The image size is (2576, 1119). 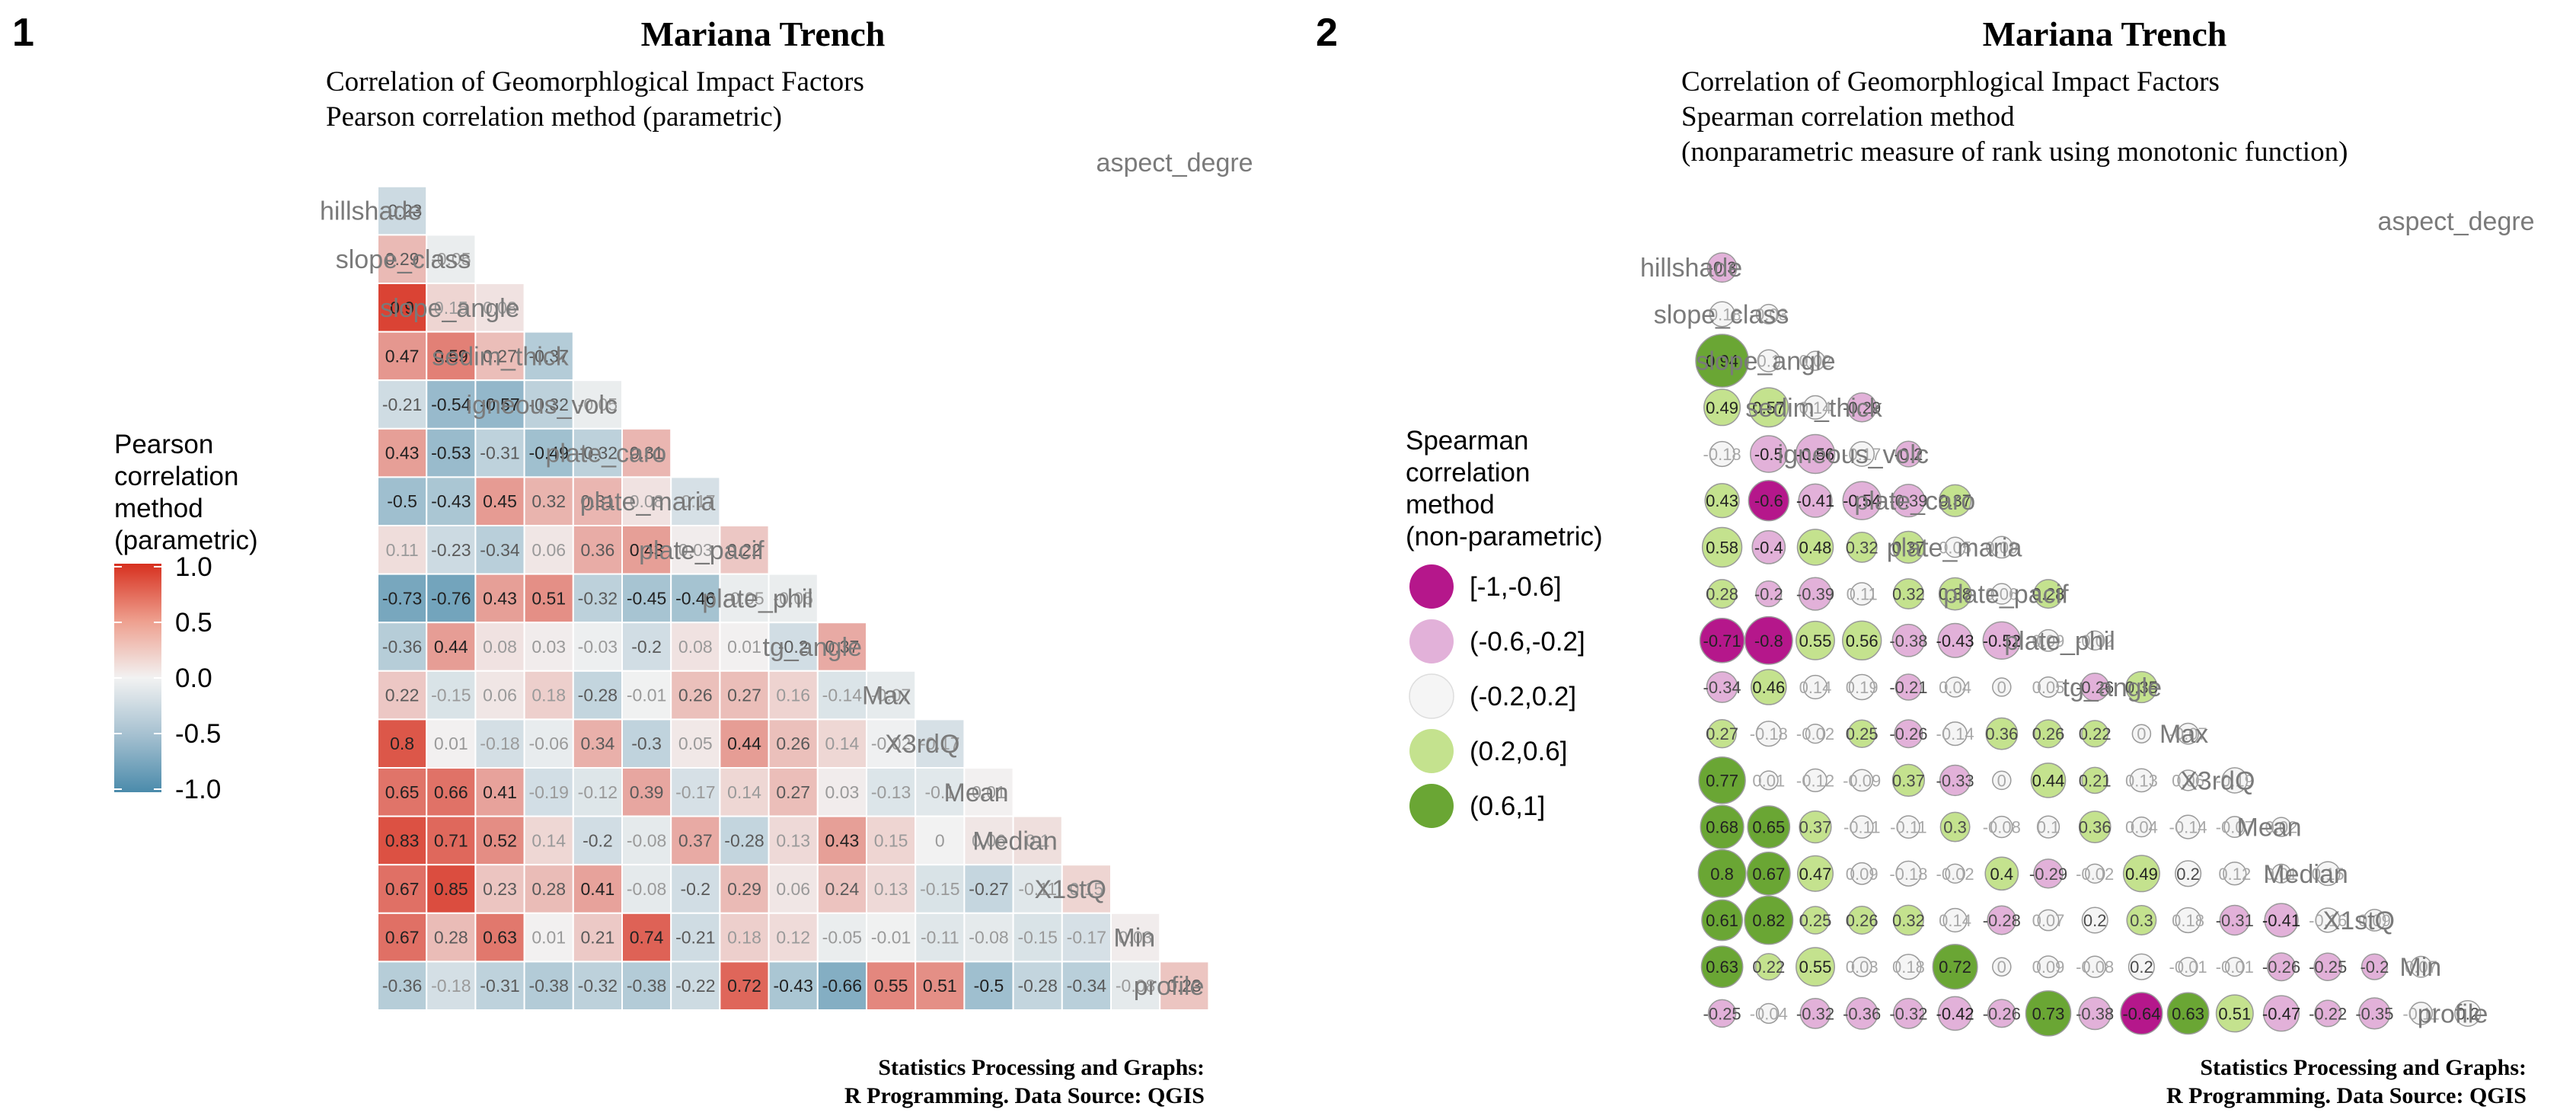 I want to click on cell-value-label: -0.05, so click(x=744, y=598).